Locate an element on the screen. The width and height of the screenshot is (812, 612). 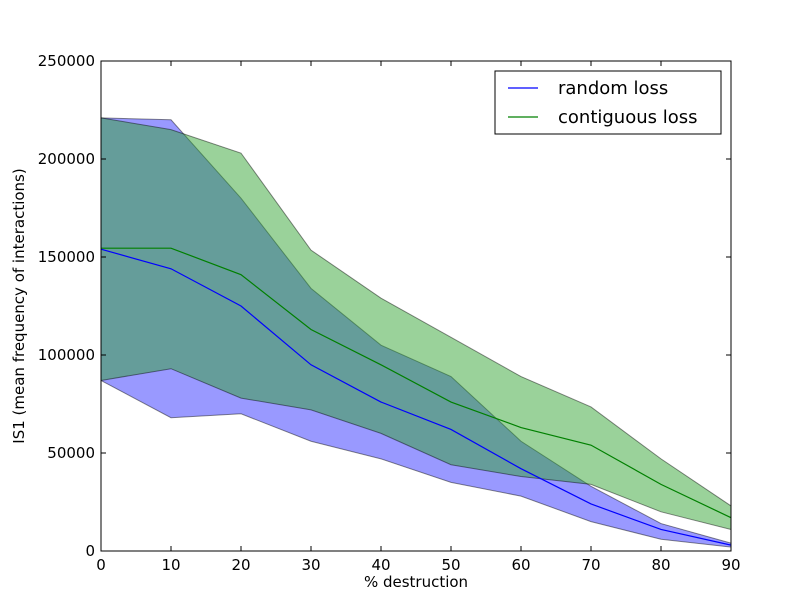
legend-box is located at coordinates (608, 102).